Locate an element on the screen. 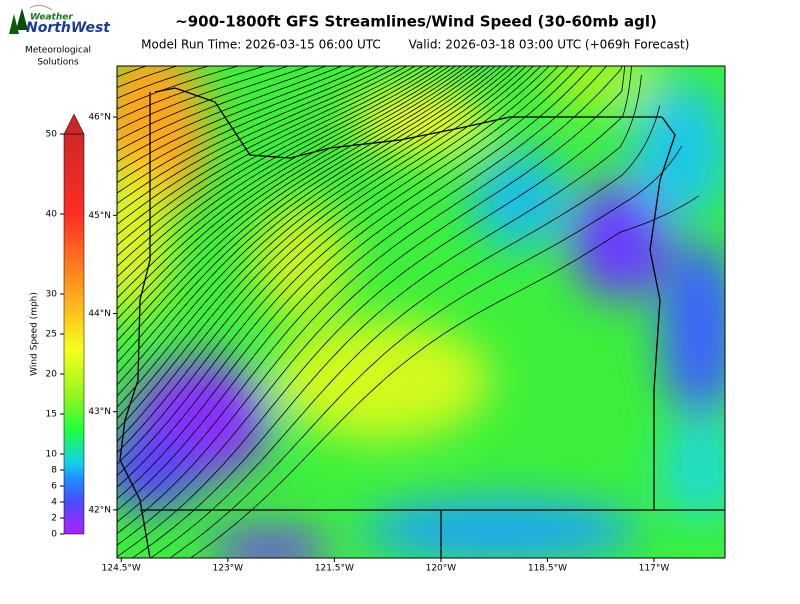  colorbar-tick-label: 6 is located at coordinates (54, 487).